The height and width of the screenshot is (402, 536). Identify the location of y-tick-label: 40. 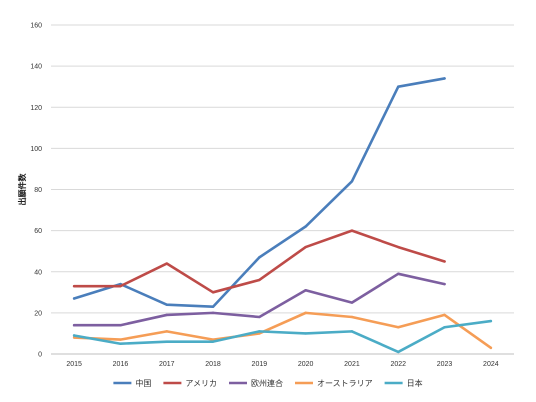
(38, 272).